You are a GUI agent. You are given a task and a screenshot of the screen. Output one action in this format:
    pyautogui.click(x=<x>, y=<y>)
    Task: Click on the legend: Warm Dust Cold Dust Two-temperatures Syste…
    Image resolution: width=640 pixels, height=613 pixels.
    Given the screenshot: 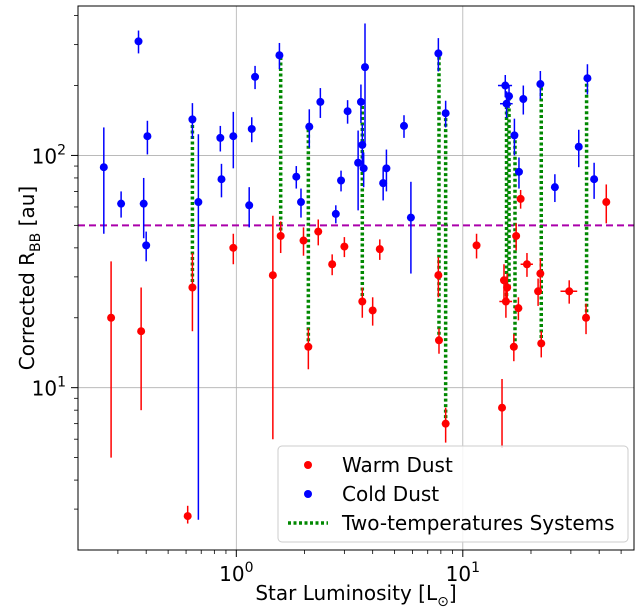 What is the action you would take?
    pyautogui.click(x=453, y=494)
    